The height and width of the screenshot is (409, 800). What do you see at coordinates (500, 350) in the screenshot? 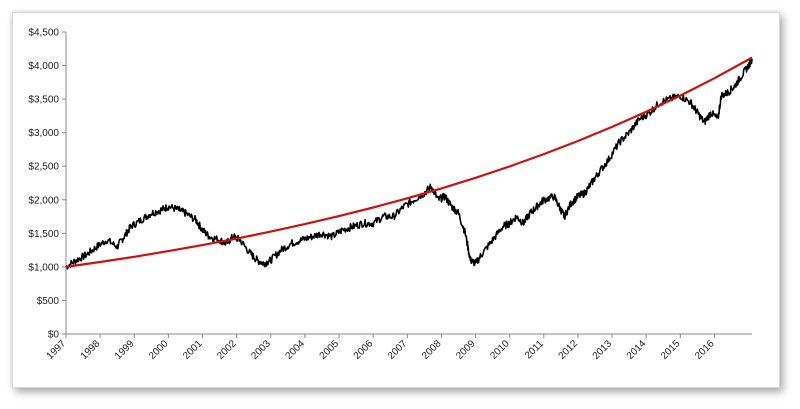
I see `x-tick-label: 2010` at bounding box center [500, 350].